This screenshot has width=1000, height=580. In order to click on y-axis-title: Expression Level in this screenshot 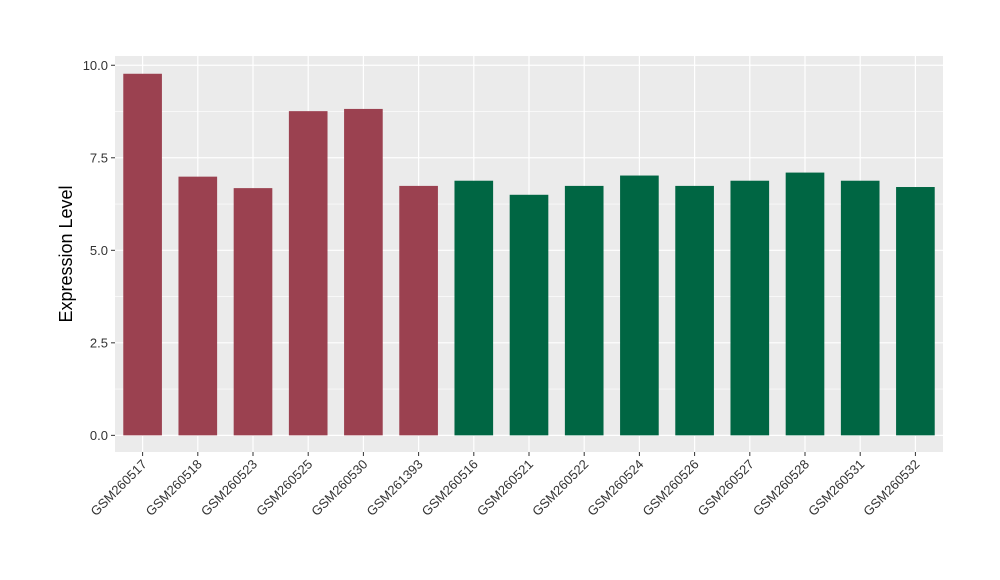, I will do `click(66, 253)`.